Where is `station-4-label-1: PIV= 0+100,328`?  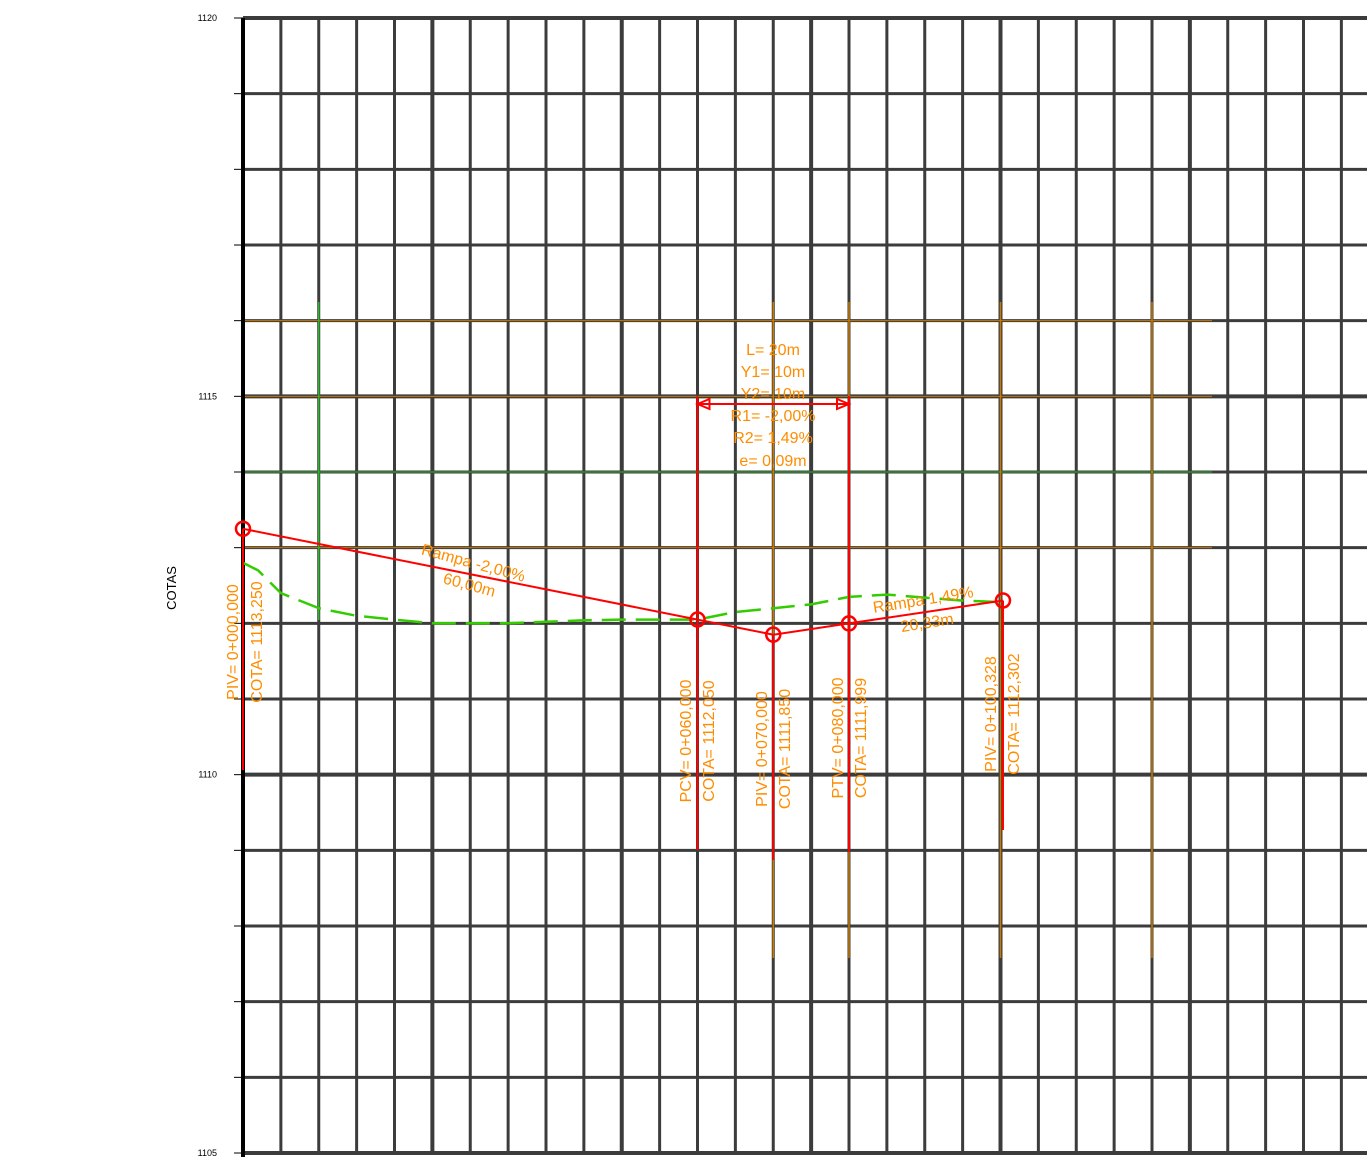 station-4-label-1: PIV= 0+100,328 is located at coordinates (991, 714).